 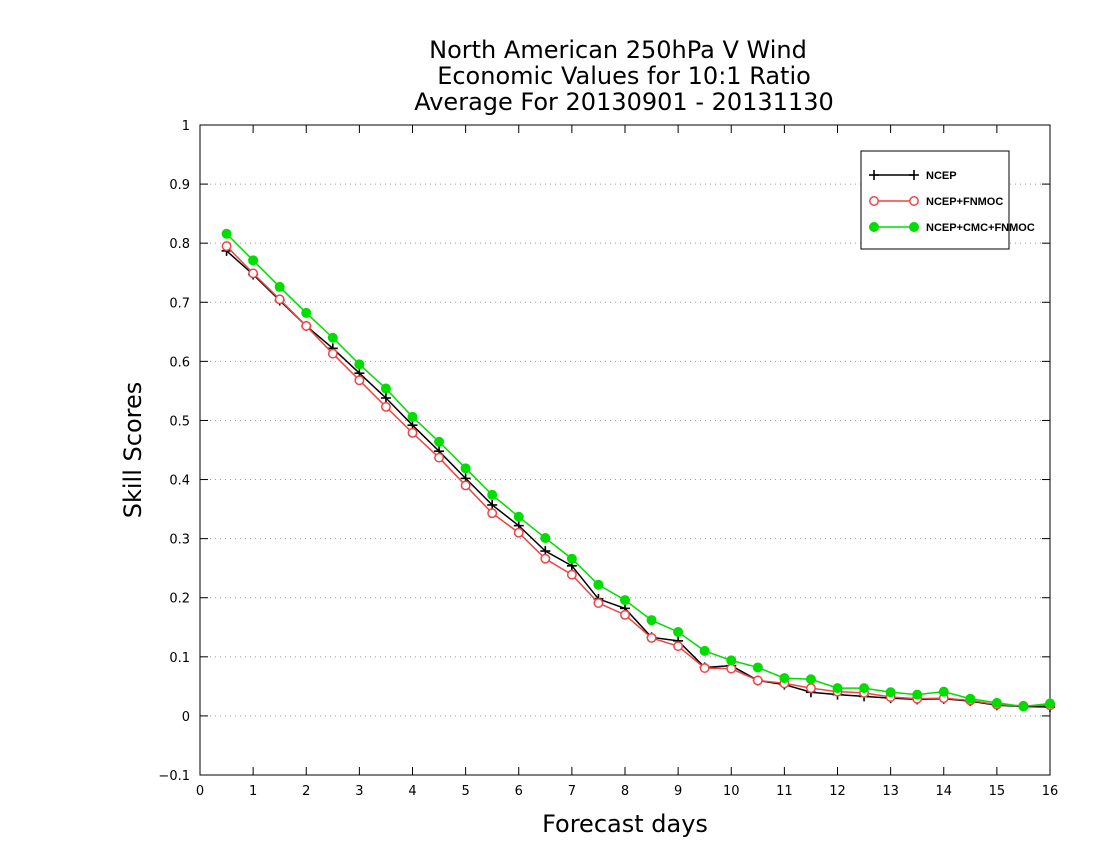 I want to click on chart-title-line-3: Average For 20130901 - 20131130, so click(x=624, y=102).